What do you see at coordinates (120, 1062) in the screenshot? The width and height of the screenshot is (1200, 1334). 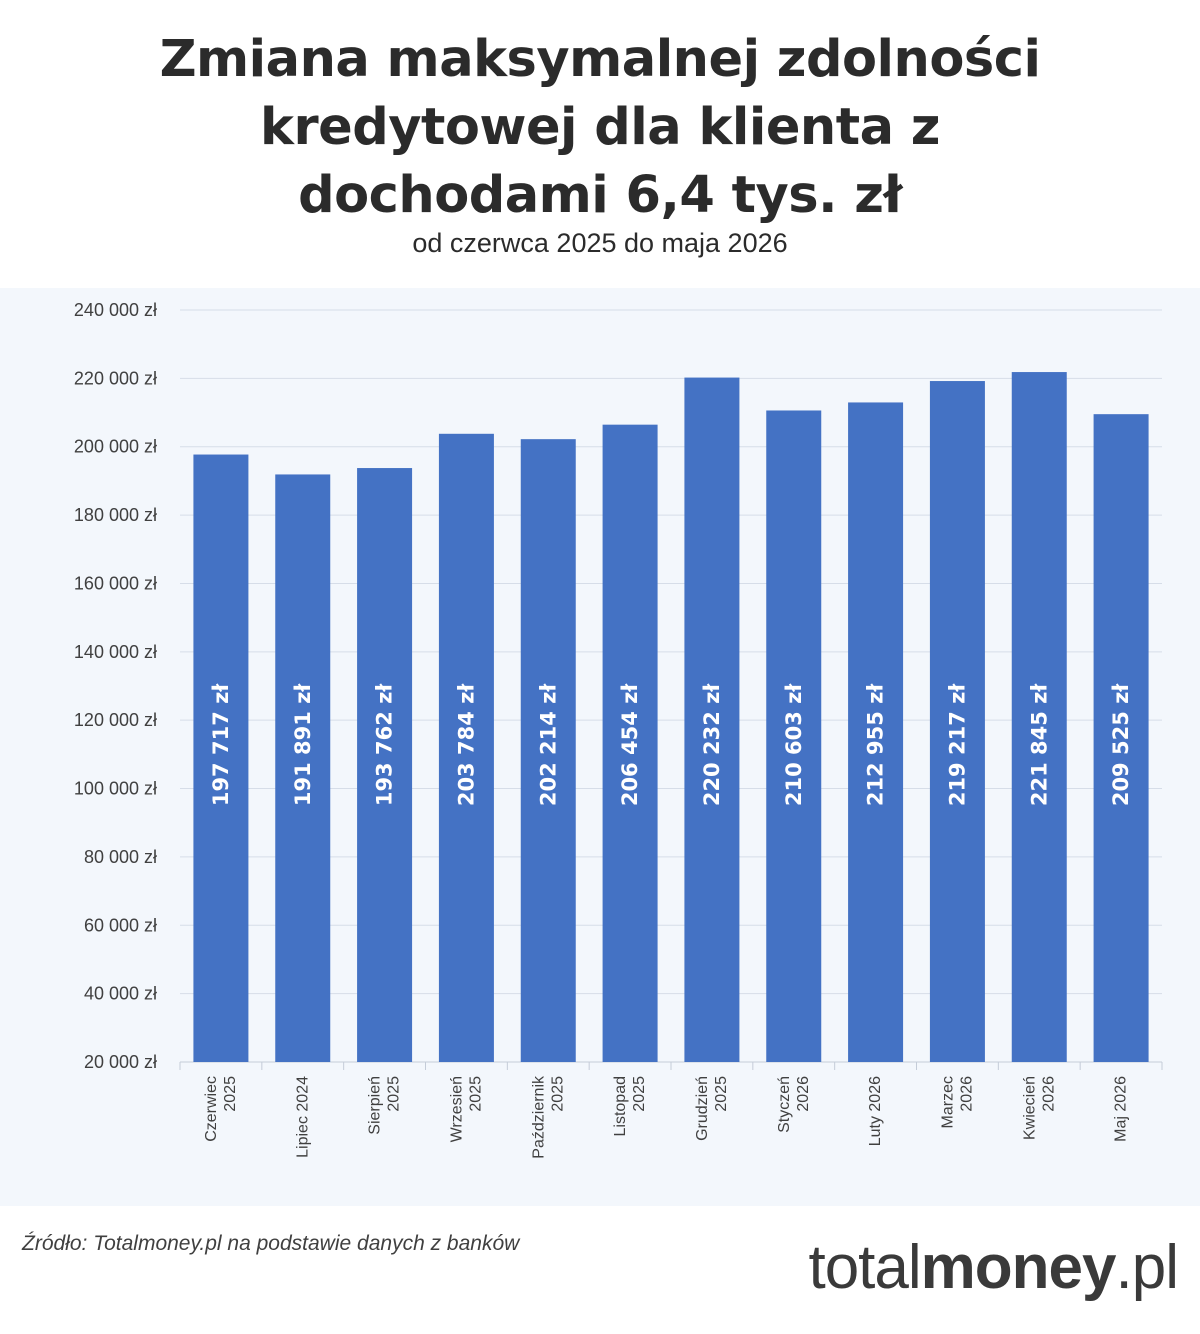 I see `y-tick-label: 20 000 zł` at bounding box center [120, 1062].